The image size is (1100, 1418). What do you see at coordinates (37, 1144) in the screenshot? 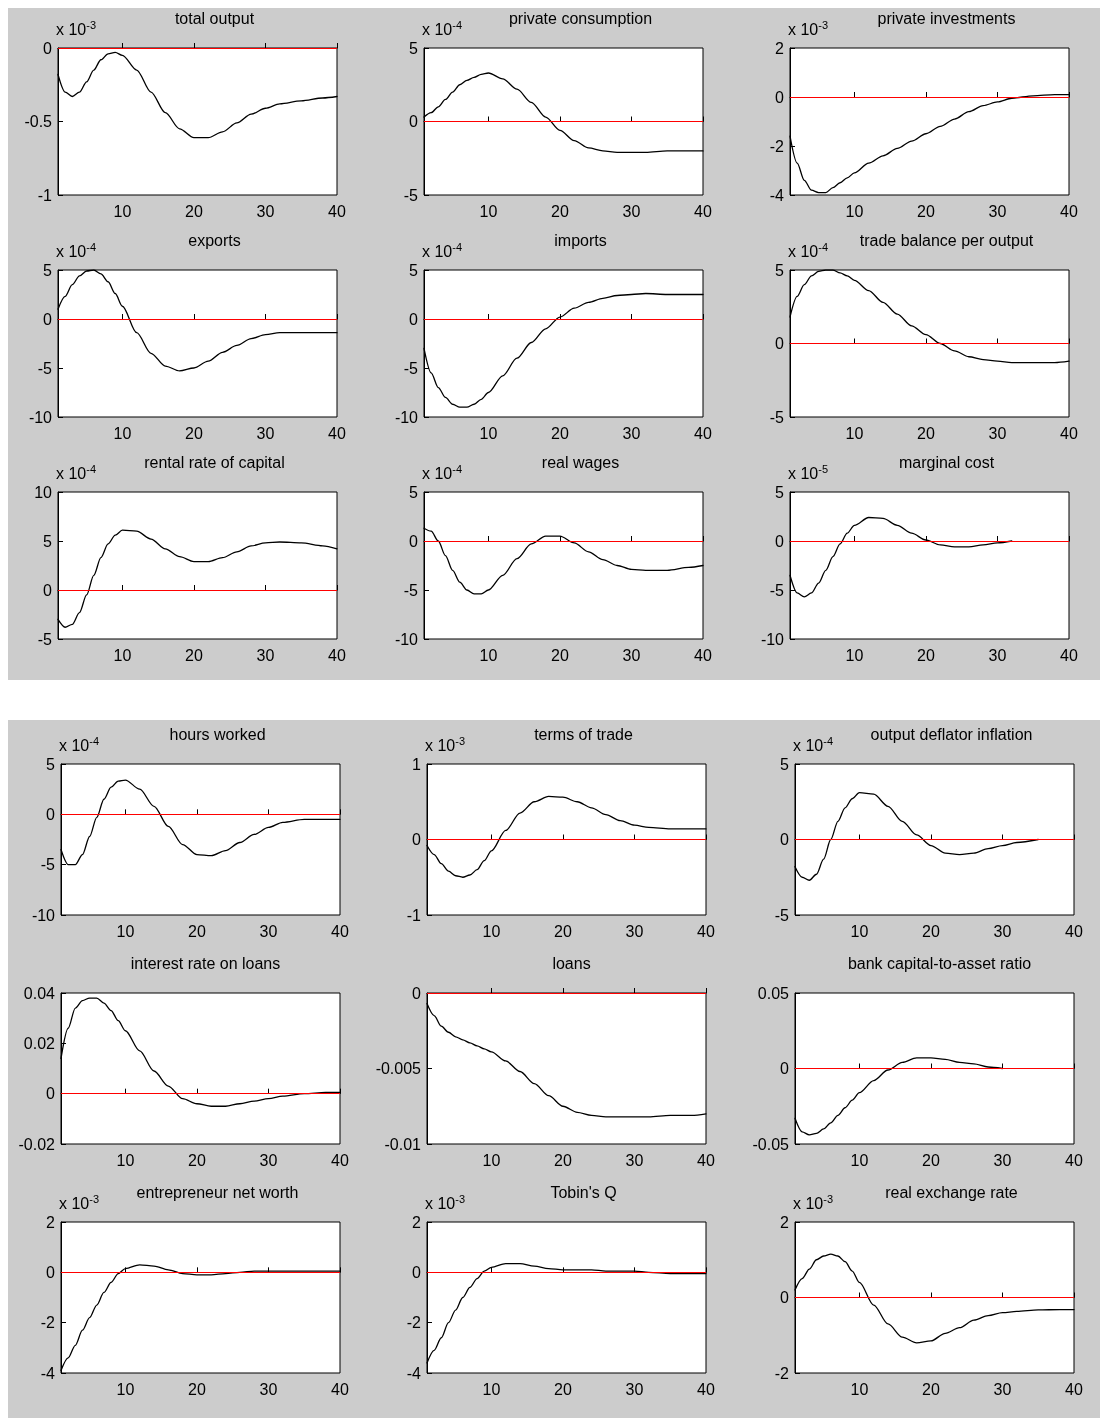
I see `y-tick-label: -0.02` at bounding box center [37, 1144].